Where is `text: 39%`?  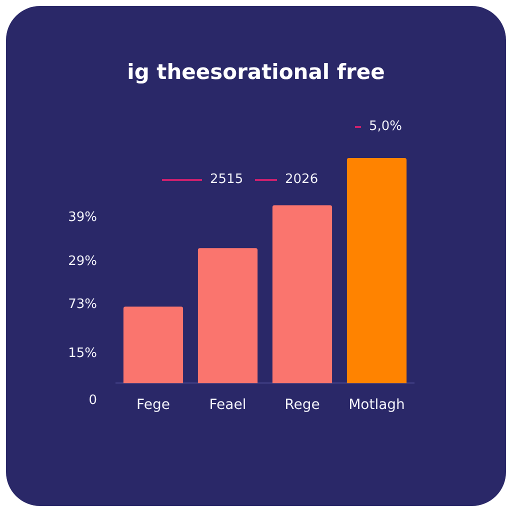 text: 39% is located at coordinates (82, 217).